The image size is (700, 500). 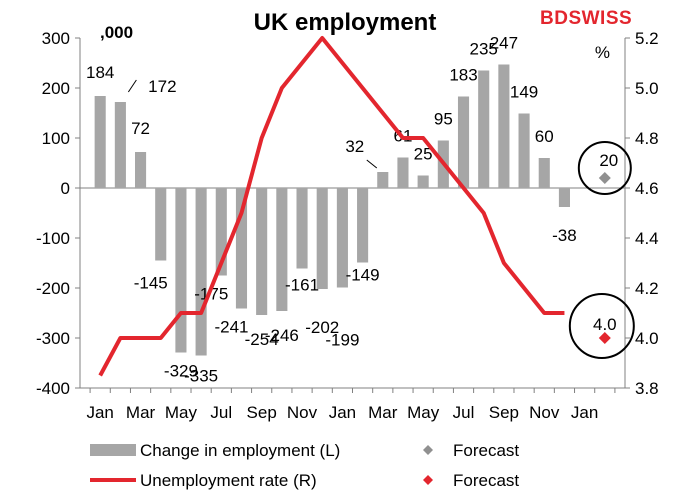 What do you see at coordinates (647, 338) in the screenshot?
I see `right-tick-label: 4.0` at bounding box center [647, 338].